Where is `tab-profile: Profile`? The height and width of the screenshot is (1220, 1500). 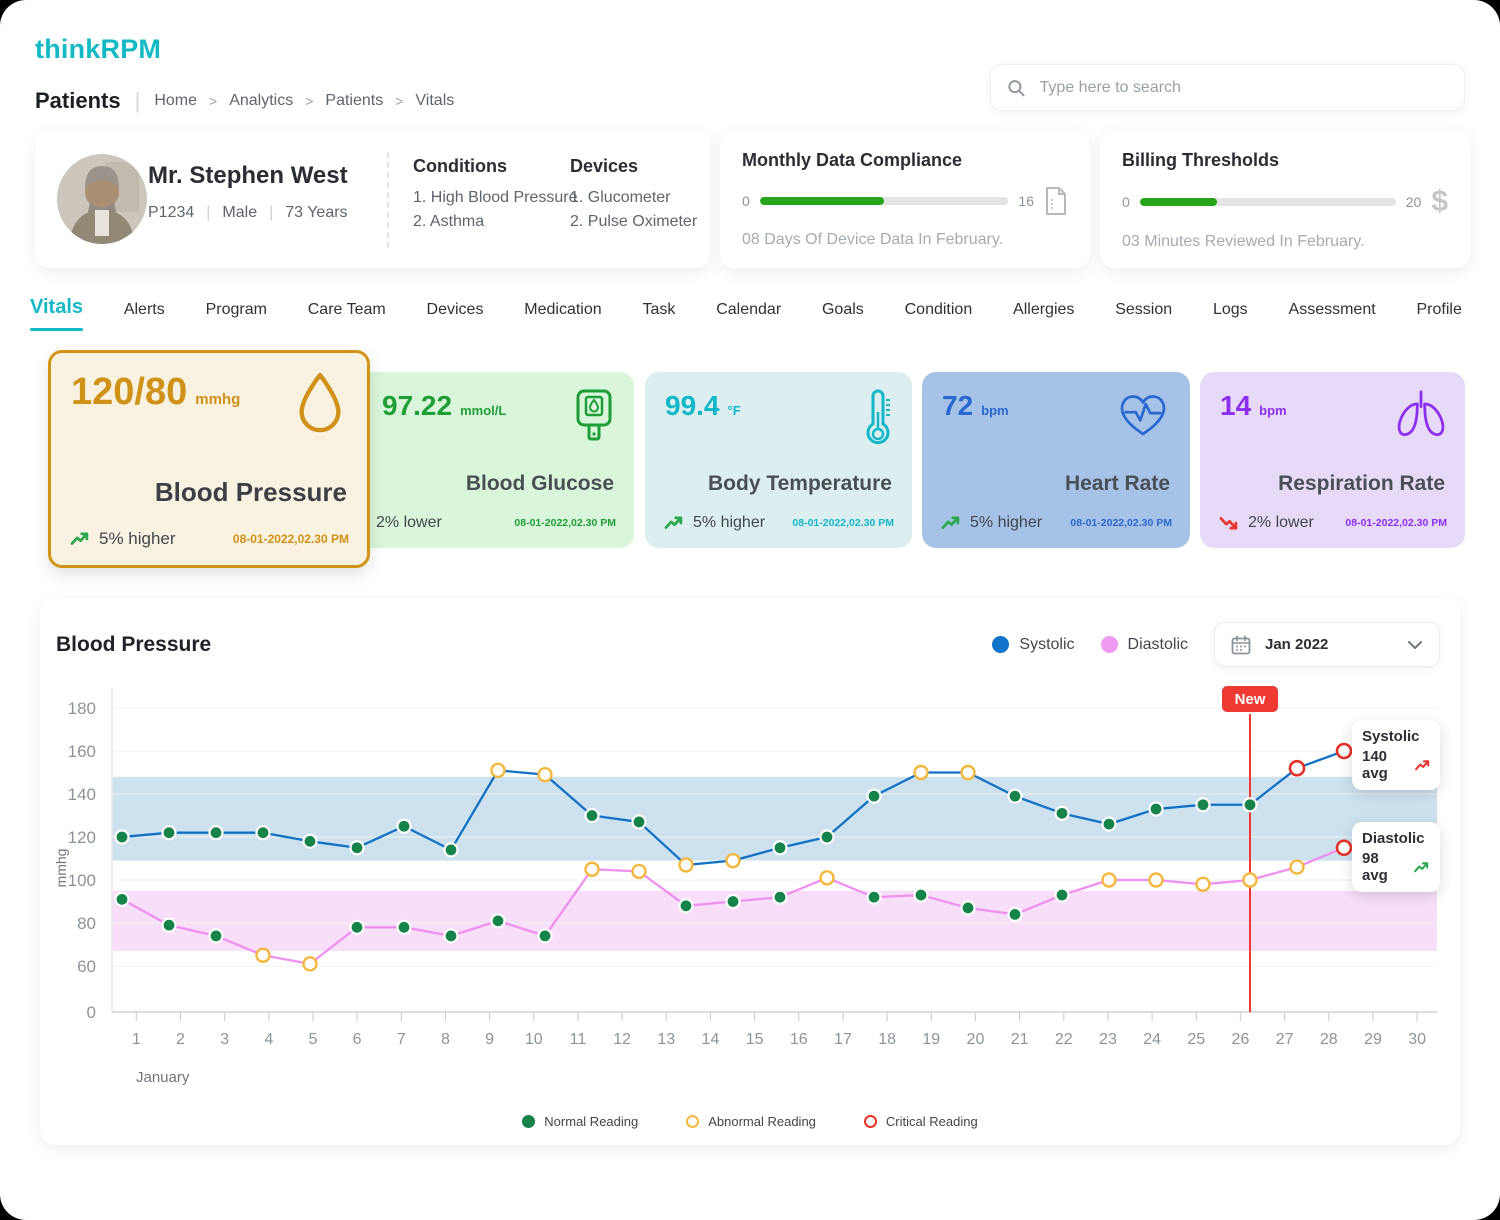
tab-profile: Profile is located at coordinates (1439, 309).